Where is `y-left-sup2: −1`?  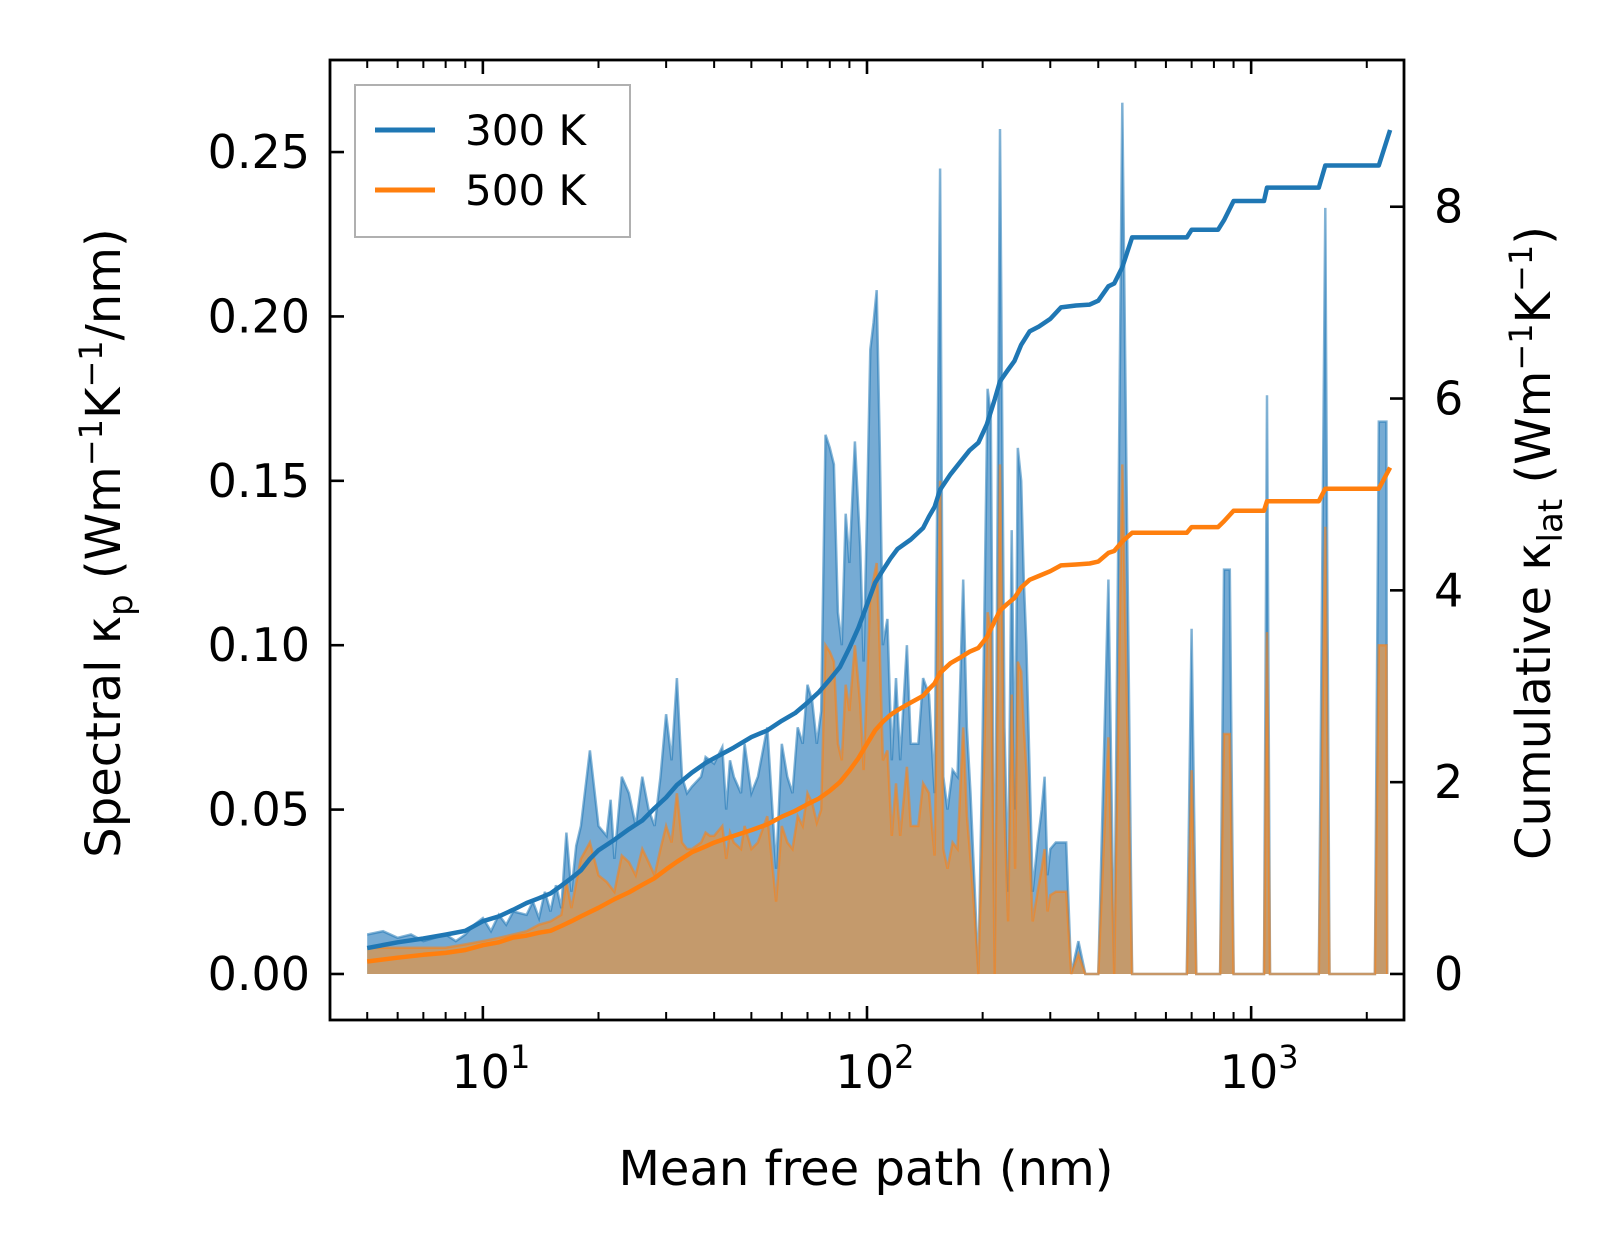 y-left-sup2: −1 is located at coordinates (91, 363).